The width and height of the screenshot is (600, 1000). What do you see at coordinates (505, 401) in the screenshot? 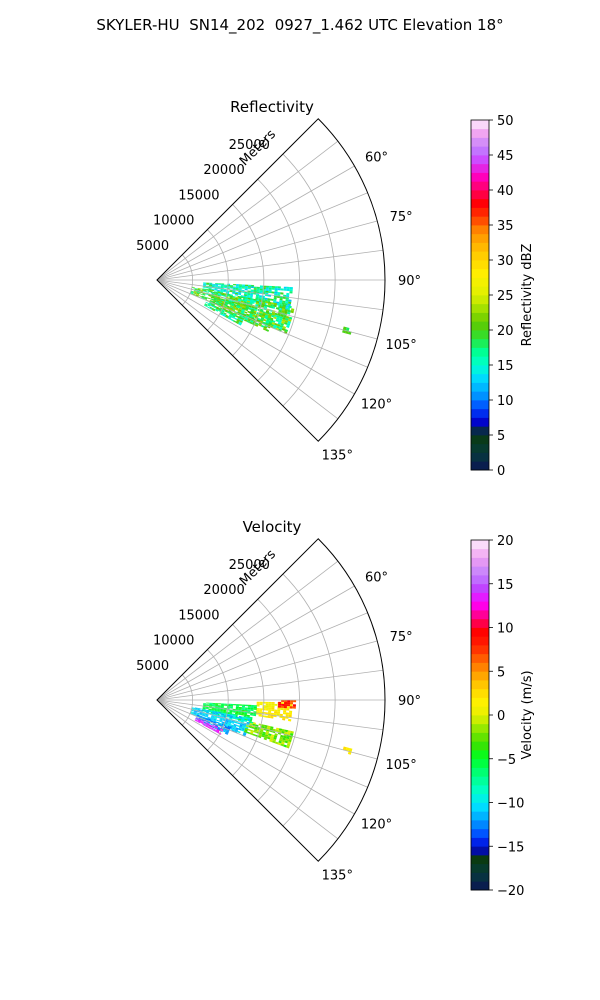
I see `colorbar-tick-label: 10` at bounding box center [505, 401].